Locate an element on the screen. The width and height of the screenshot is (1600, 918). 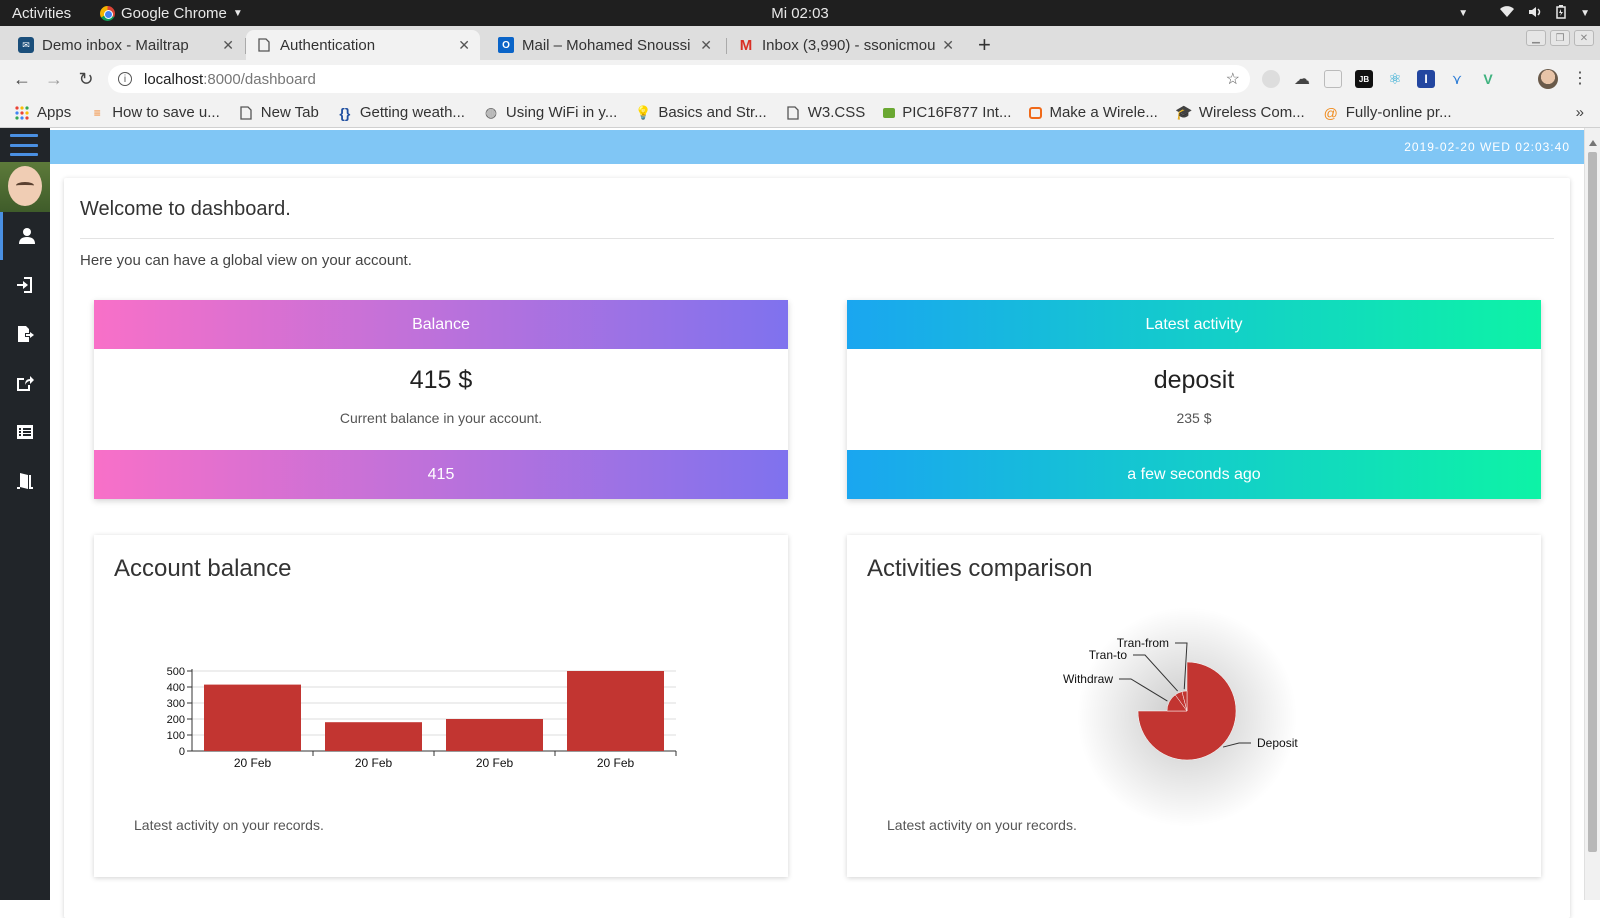
restore-icon: ❐ is located at coordinates (1560, 38).